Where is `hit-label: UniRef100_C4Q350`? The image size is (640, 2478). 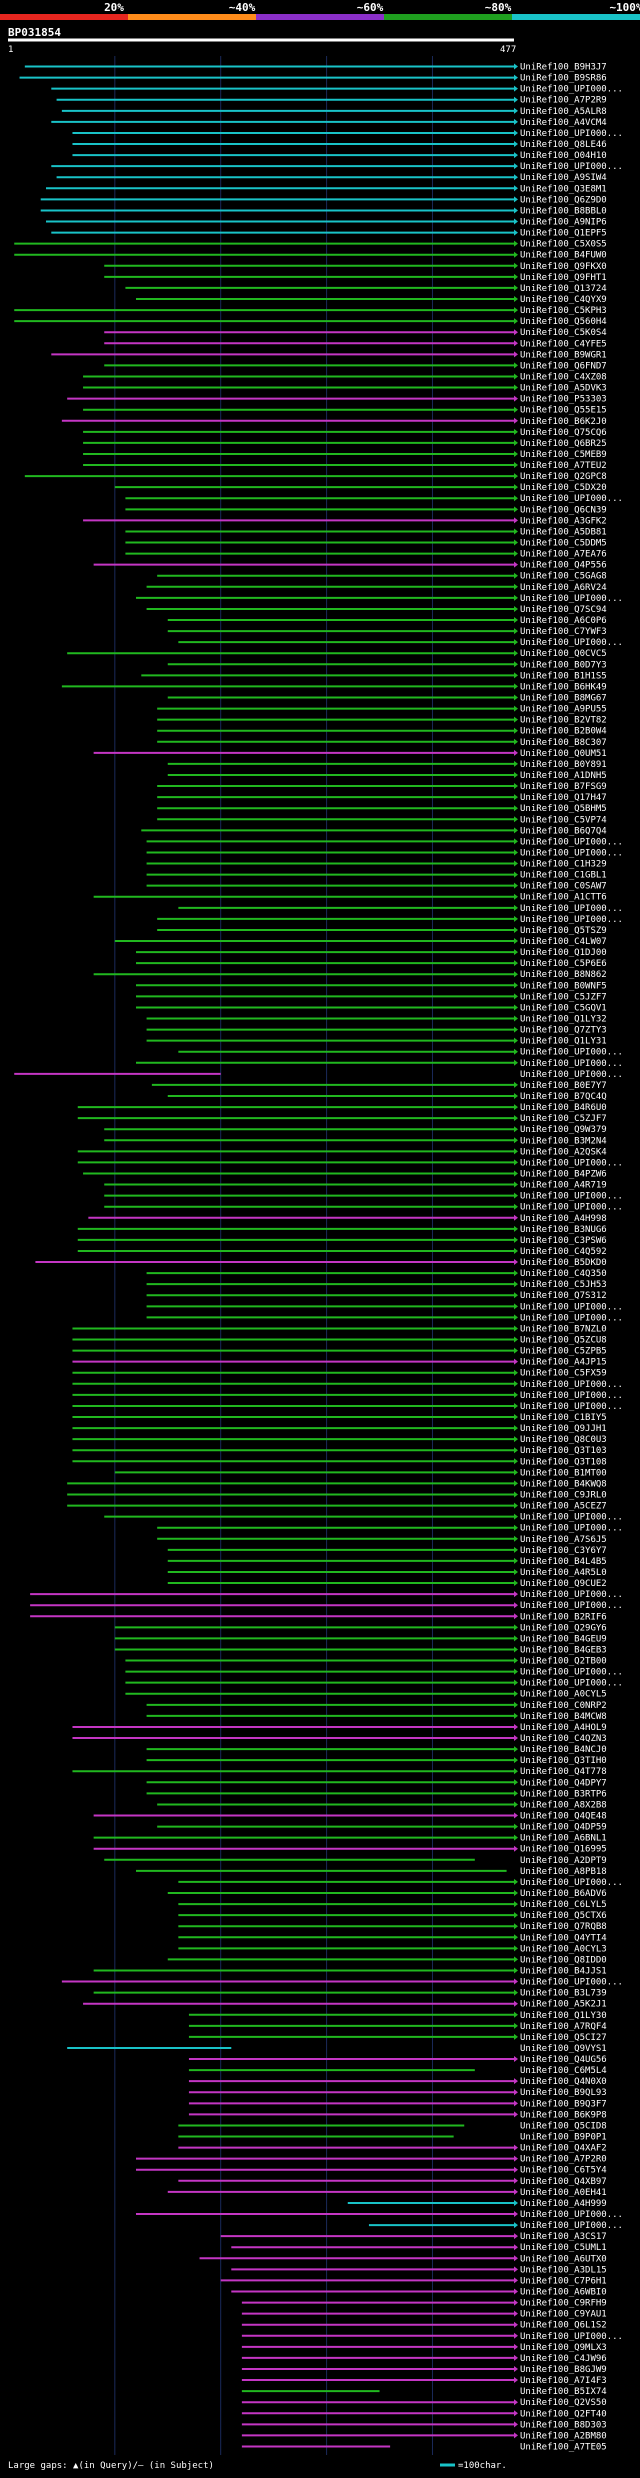 hit-label: UniRef100_C4Q350 is located at coordinates (563, 1274).